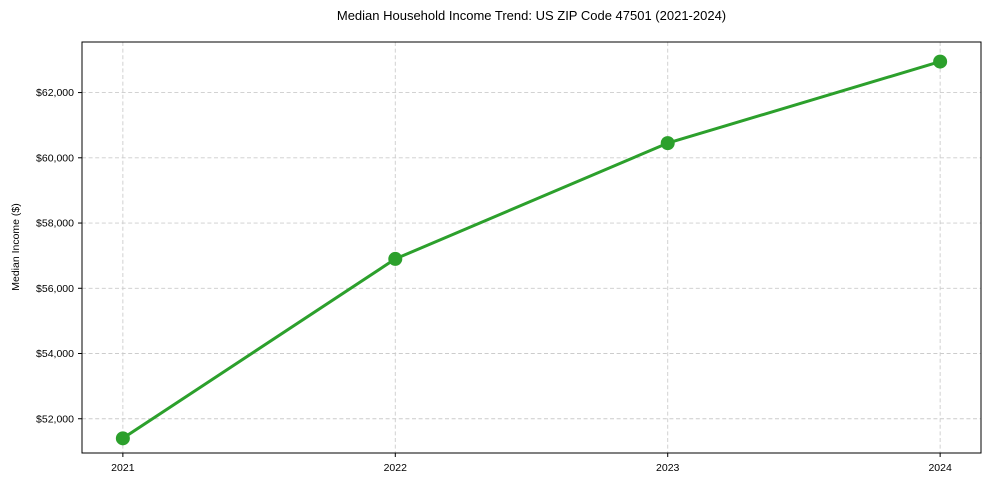  Describe the element at coordinates (55, 93) in the screenshot. I see `y-tick-label: $62,000` at that location.